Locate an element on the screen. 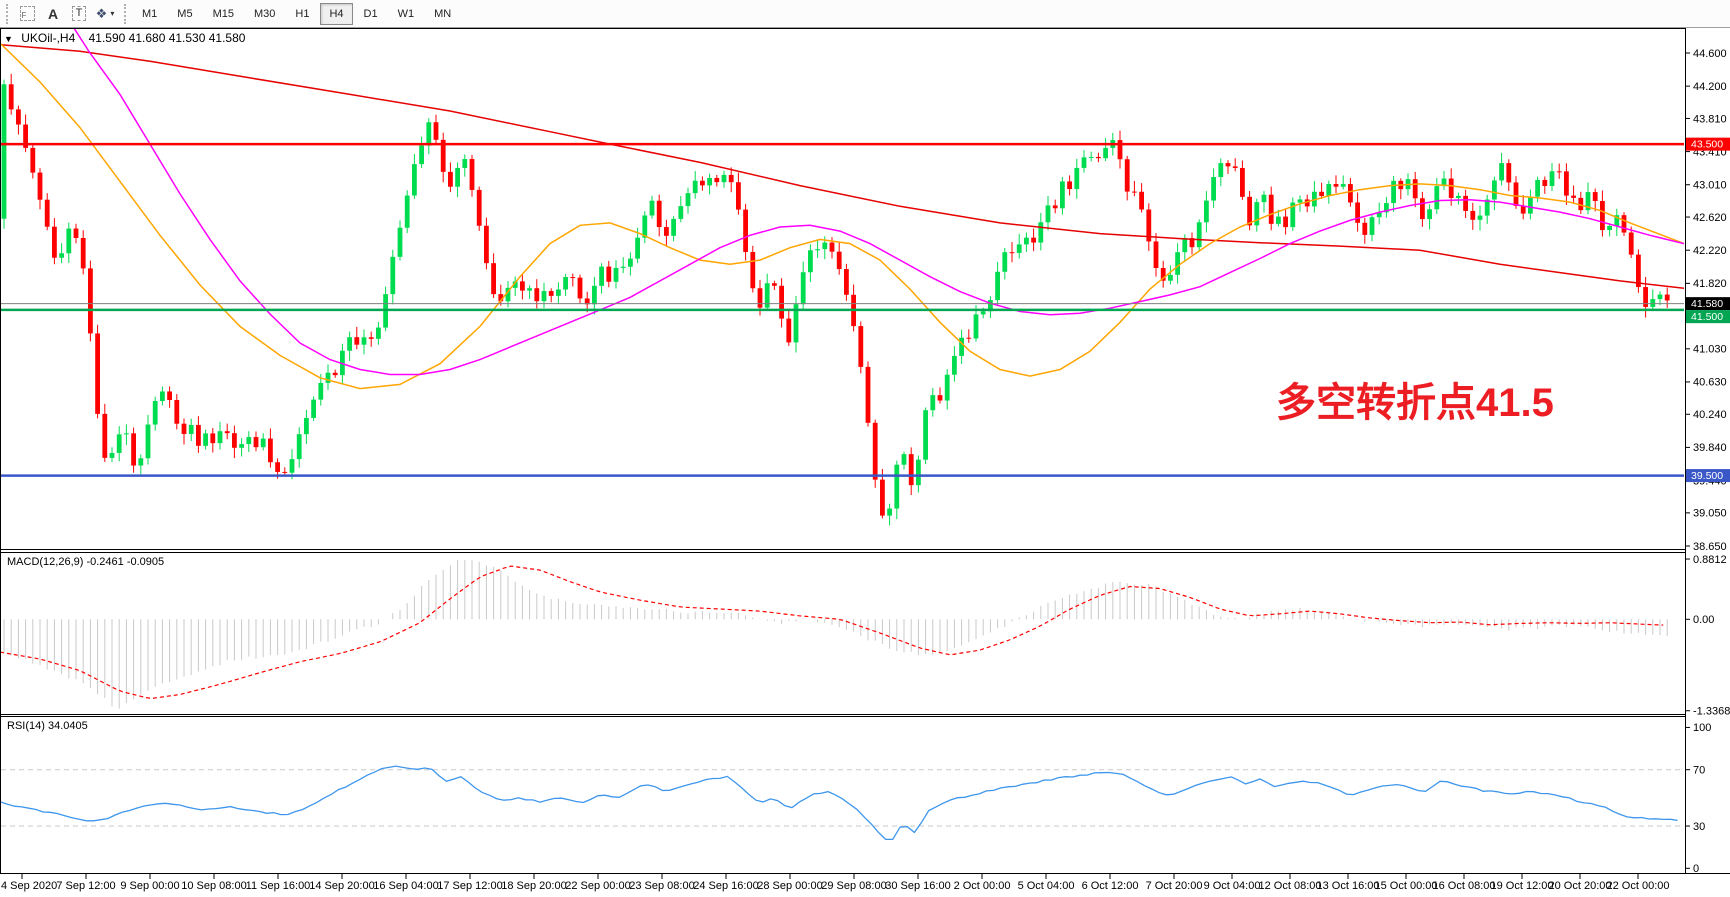 The height and width of the screenshot is (897, 1730). time-tick-label: 9 Oct 04:00 is located at coordinates (1232, 886).